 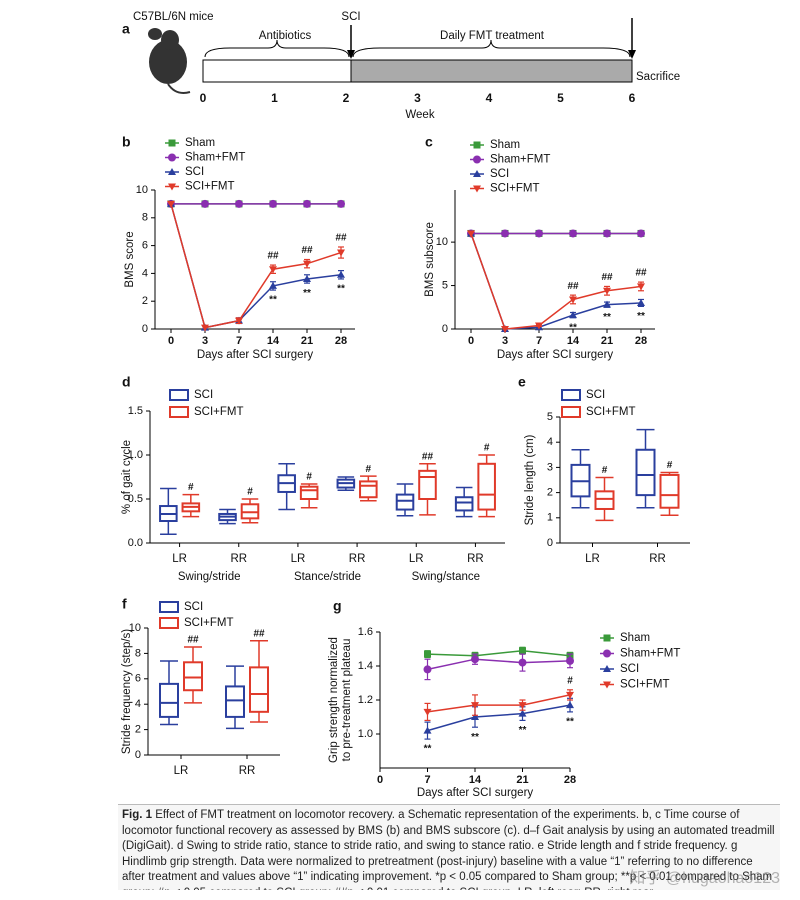 I want to click on week-label: 4, so click(x=489, y=98).